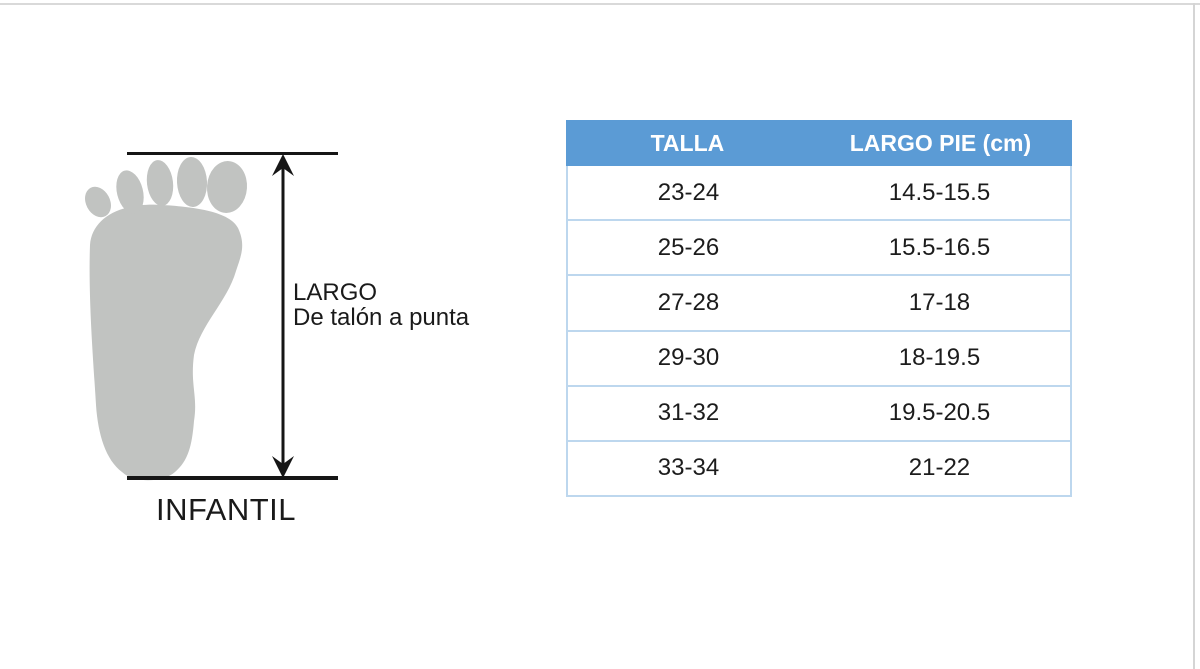 This screenshot has width=1200, height=669. I want to click on talla-cell: 27-28, so click(688, 302).